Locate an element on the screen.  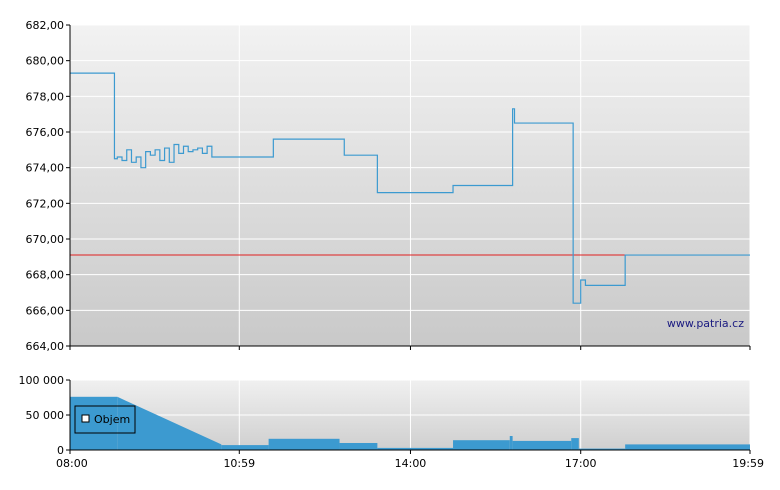
volume-y-tick-label: 0 is located at coordinates (60, 450).